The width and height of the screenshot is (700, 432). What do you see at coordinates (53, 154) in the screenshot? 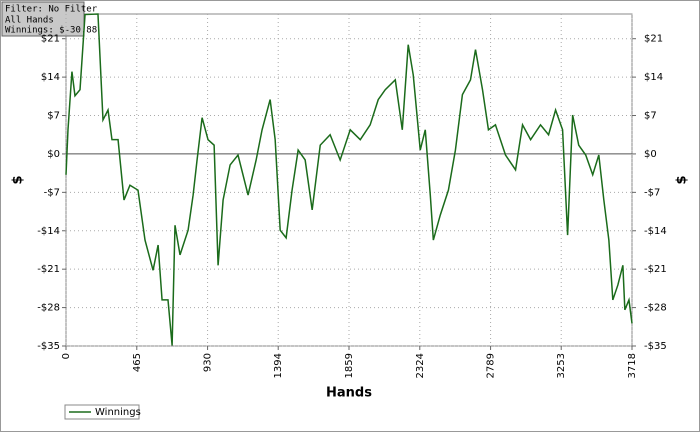
I see `y-tick-label: $0` at bounding box center [53, 154].